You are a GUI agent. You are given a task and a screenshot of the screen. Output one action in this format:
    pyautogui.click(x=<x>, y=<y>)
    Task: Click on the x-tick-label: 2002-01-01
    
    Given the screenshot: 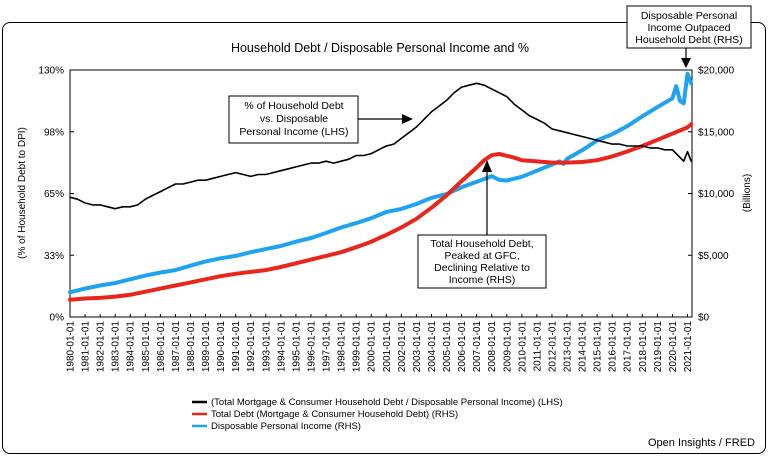 What is the action you would take?
    pyautogui.click(x=402, y=347)
    